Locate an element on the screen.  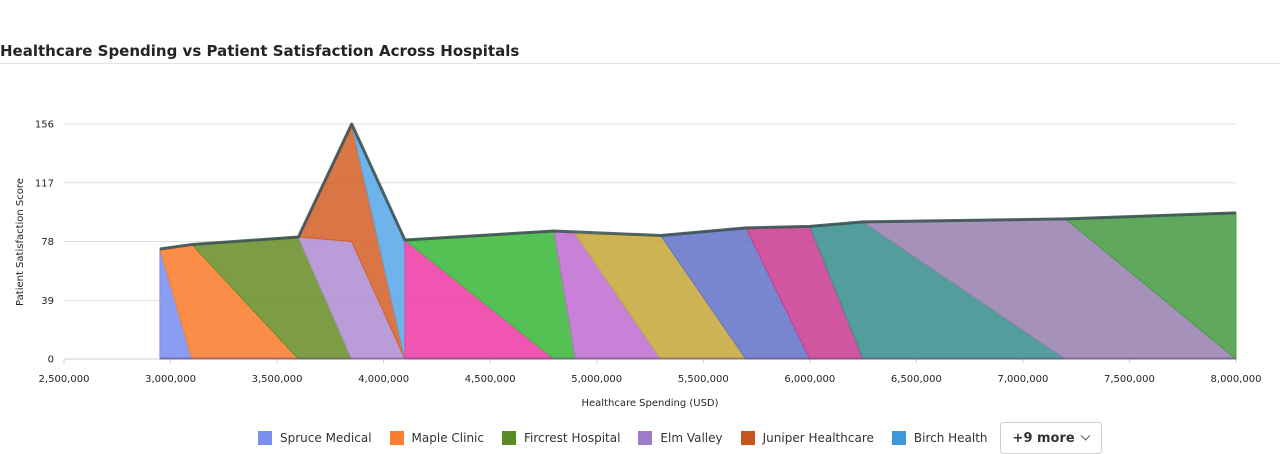
y-tick-label: 78 is located at coordinates (47, 242).